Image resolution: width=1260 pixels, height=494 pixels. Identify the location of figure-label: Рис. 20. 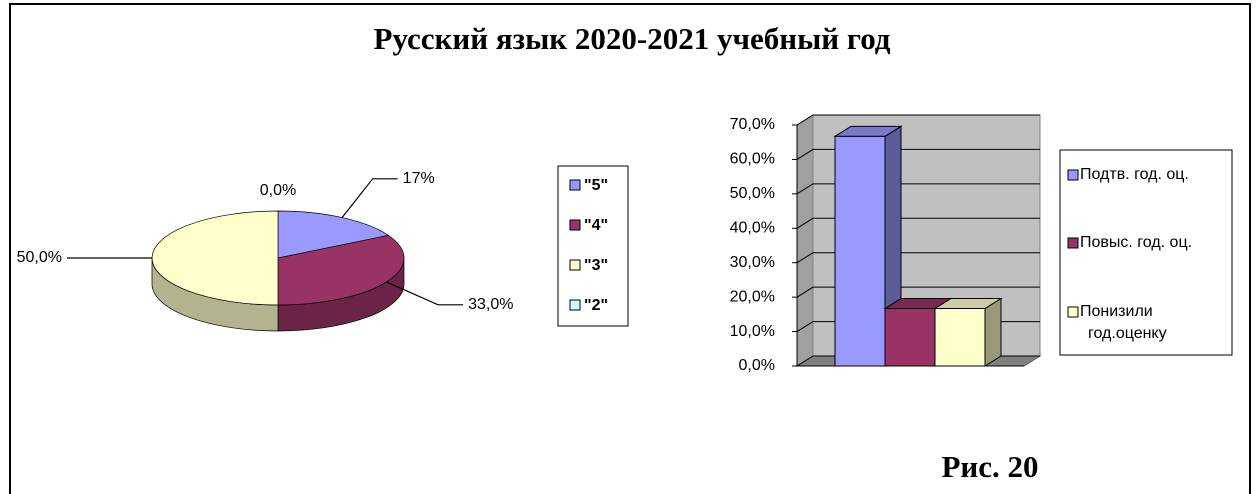
(989, 466).